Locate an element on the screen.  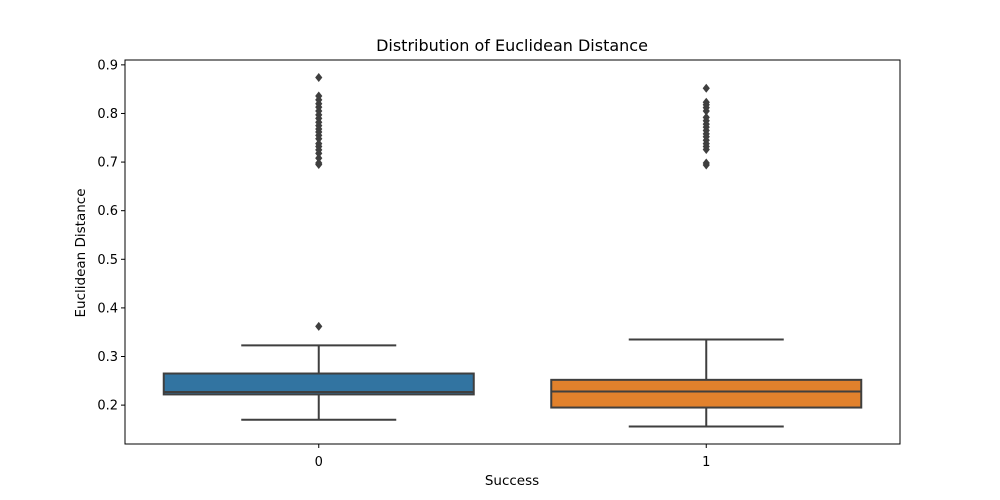
chart-title: Distribution of Euclidean Distance is located at coordinates (512, 45).